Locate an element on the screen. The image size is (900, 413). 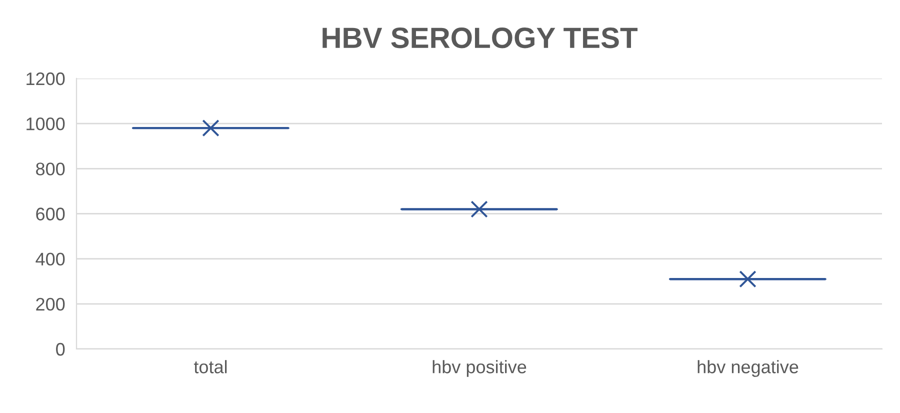
x-tick-label: hbv positive is located at coordinates (479, 368).